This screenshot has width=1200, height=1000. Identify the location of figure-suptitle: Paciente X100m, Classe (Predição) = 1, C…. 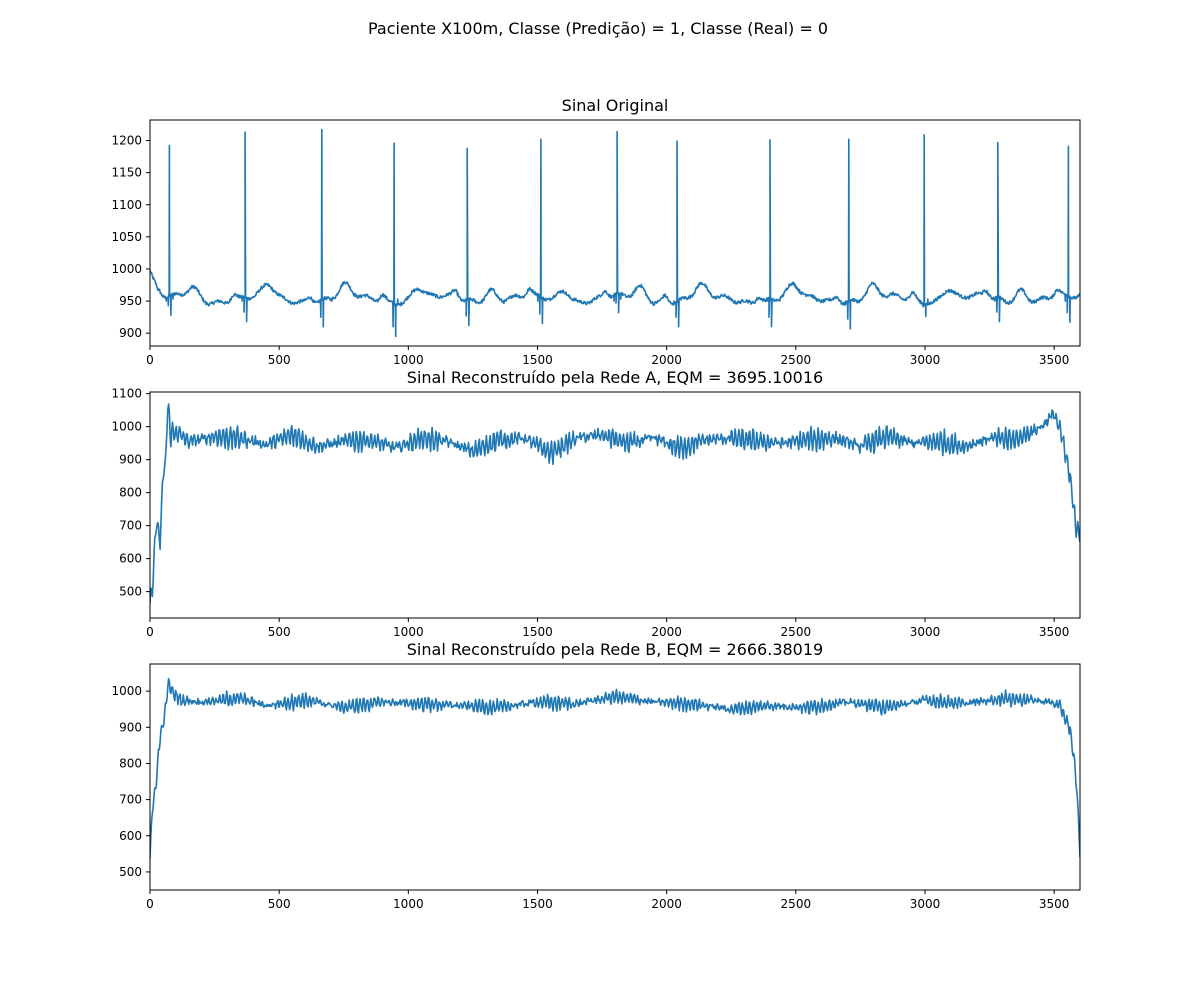
(598, 28).